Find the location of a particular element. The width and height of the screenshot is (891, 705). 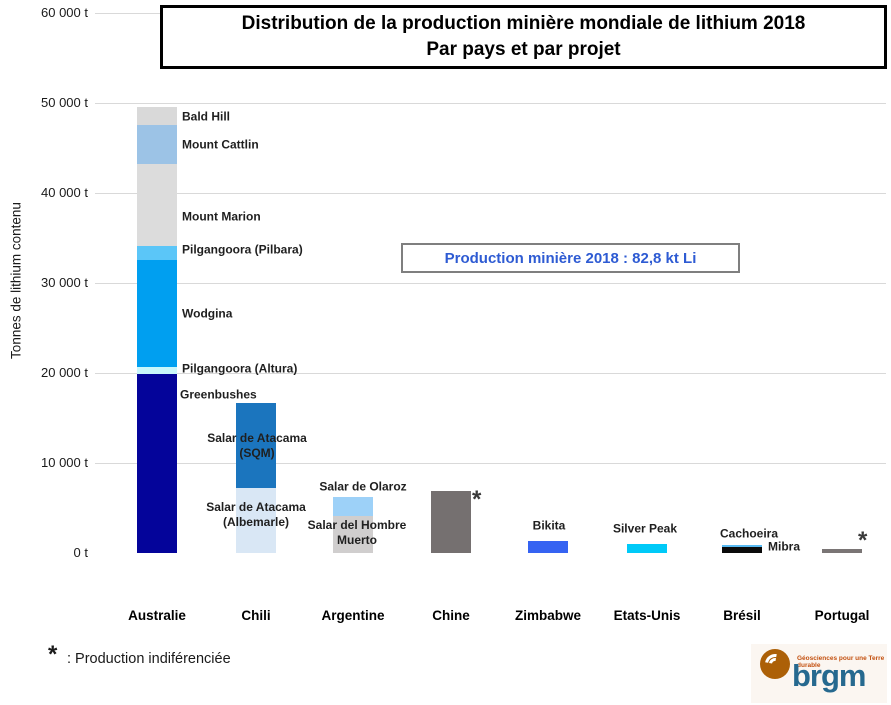

bar-segment-mount-cattlin is located at coordinates (157, 144).